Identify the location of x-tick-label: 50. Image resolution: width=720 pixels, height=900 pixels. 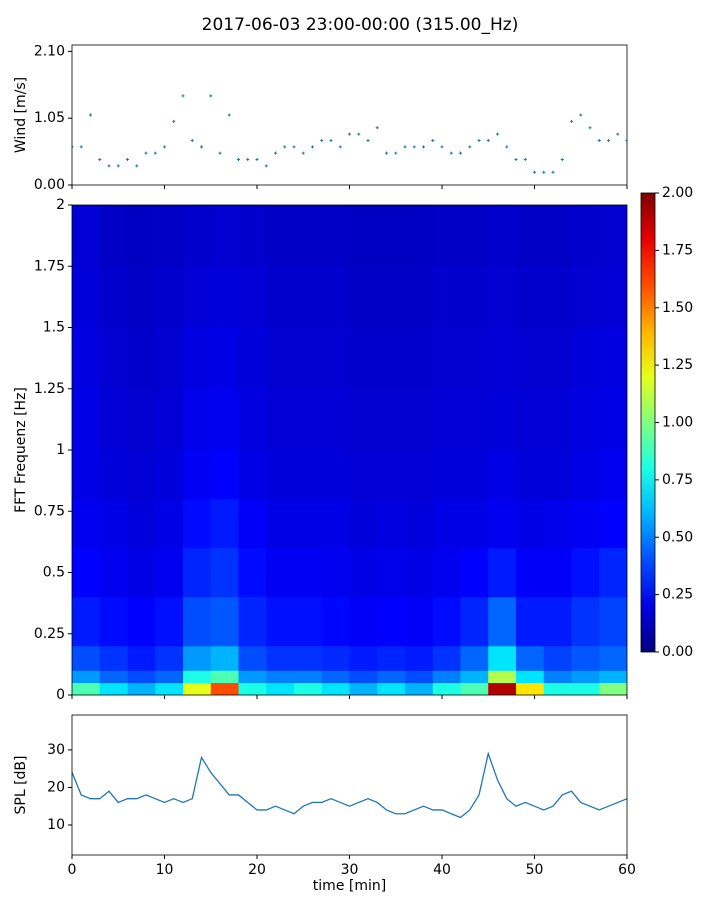
(535, 870).